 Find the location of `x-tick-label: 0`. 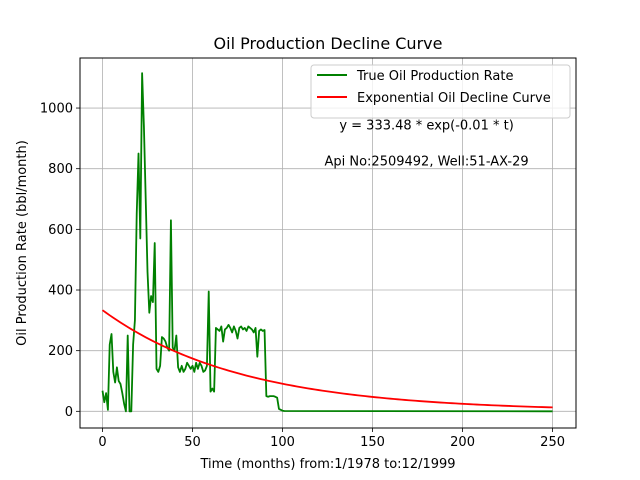

x-tick-label: 0 is located at coordinates (102, 442).